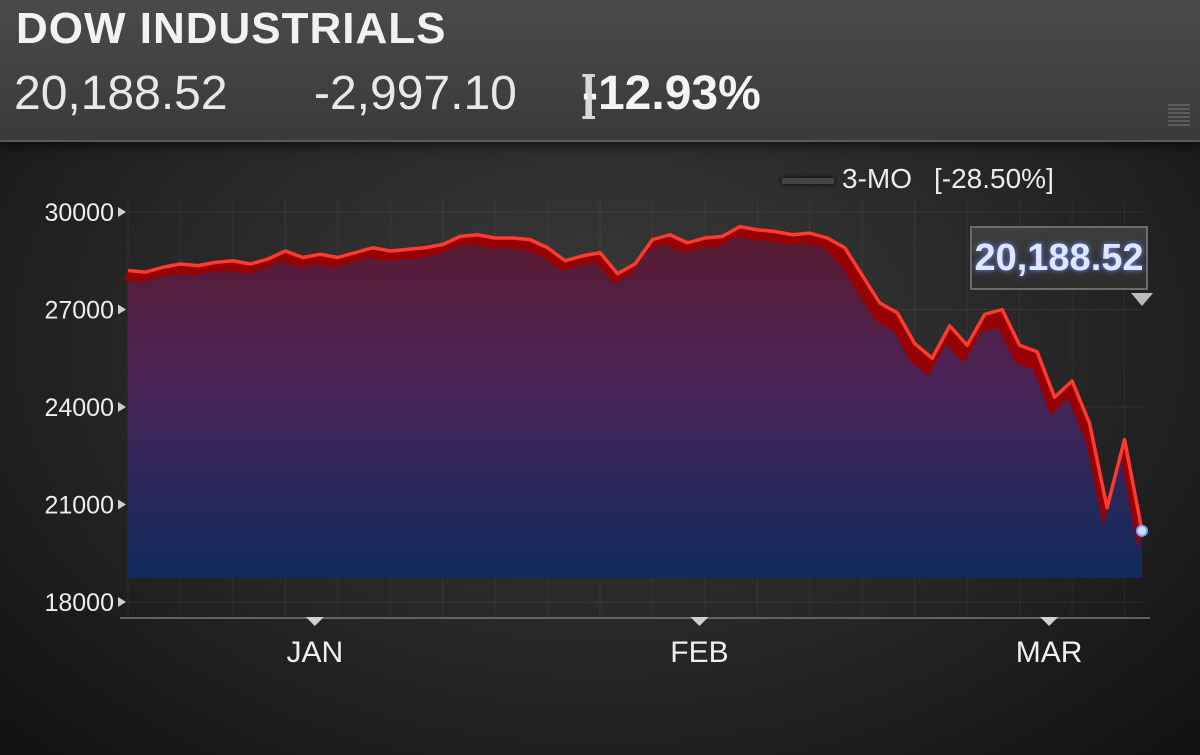 The width and height of the screenshot is (1200, 755). Describe the element at coordinates (415, 93) in the screenshot. I see `index-change: -2,997.10` at that location.